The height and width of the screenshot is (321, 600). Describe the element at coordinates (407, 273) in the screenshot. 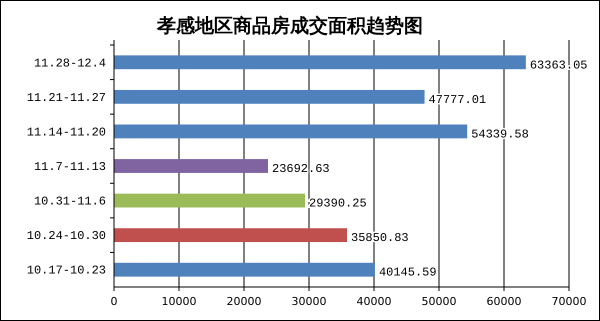

I see `data-label: 40145.59` at that location.